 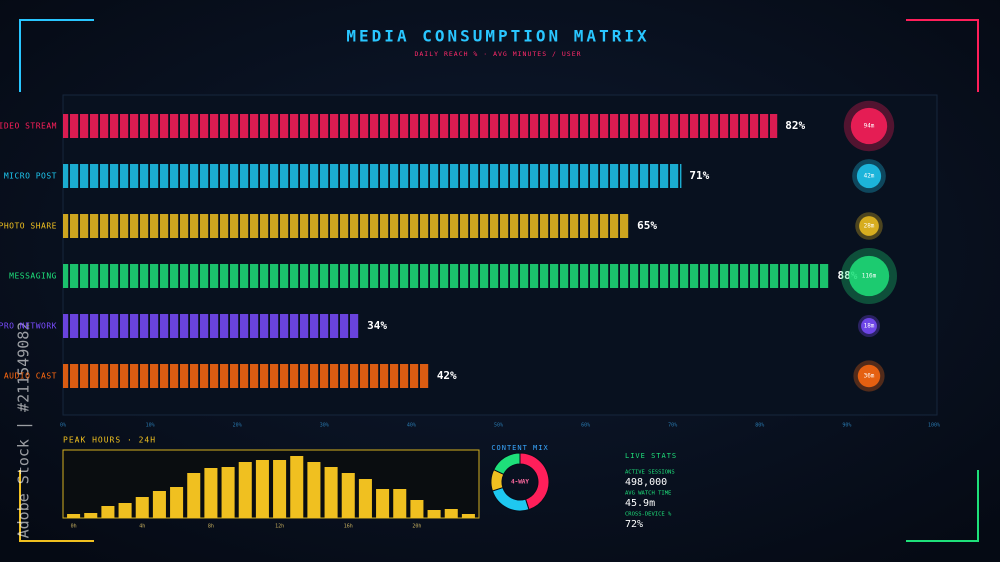 What do you see at coordinates (519, 448) in the screenshot?
I see `donut-title: CONTENT MIX` at bounding box center [519, 448].